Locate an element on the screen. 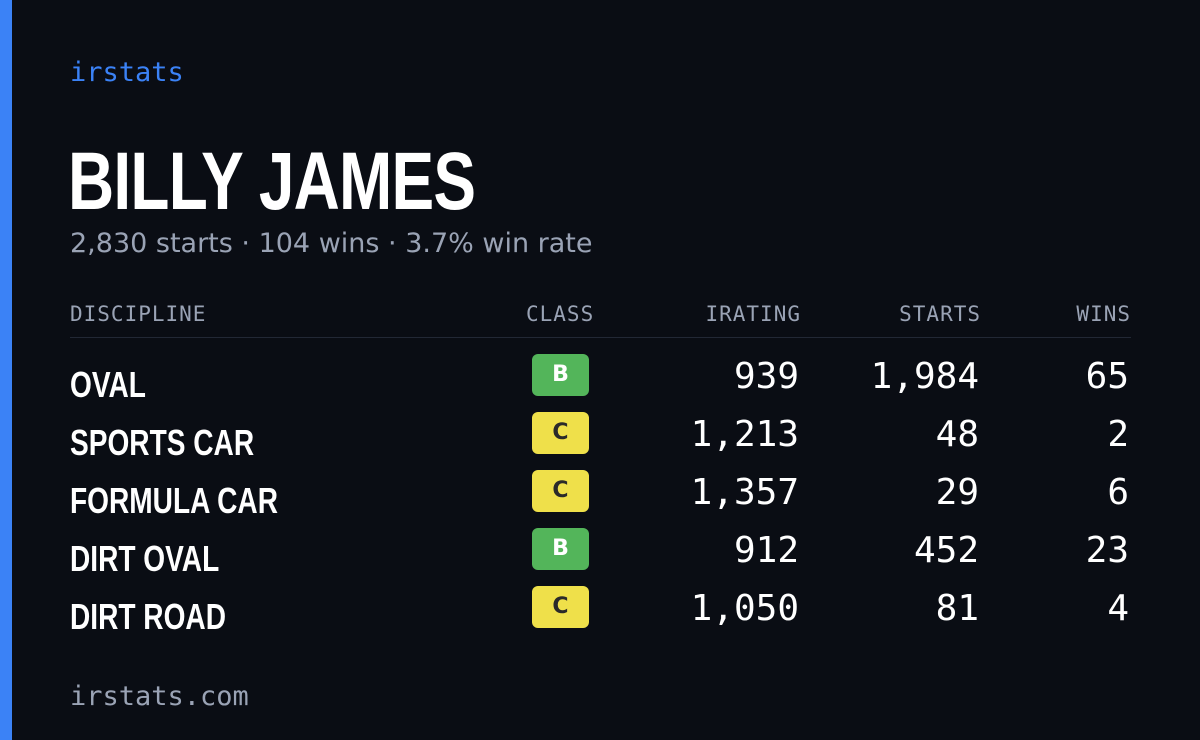  table-row: SPORTS CAR C 1,213 48 2 is located at coordinates (600, 441).